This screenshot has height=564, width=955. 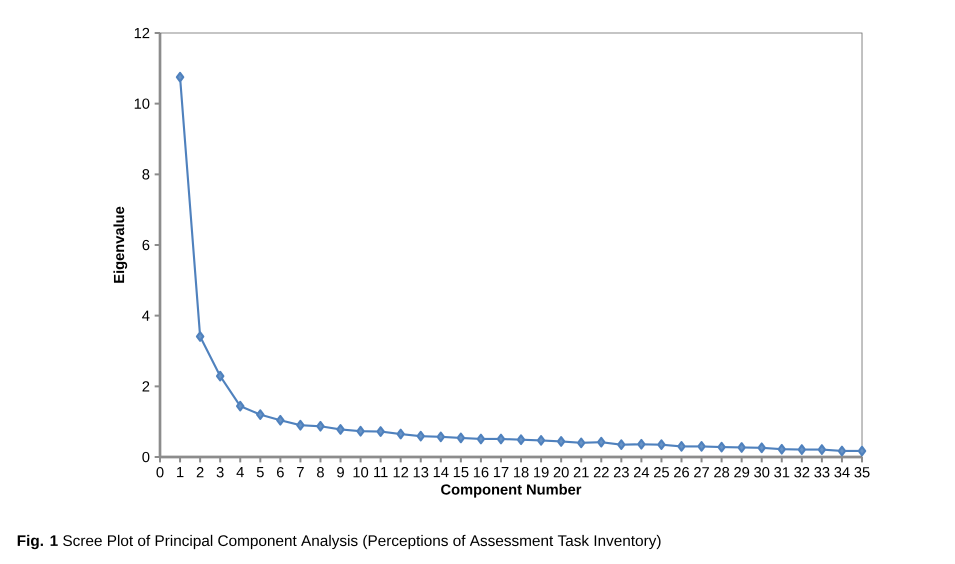 I want to click on x-tick-label: 16, so click(x=481, y=472).